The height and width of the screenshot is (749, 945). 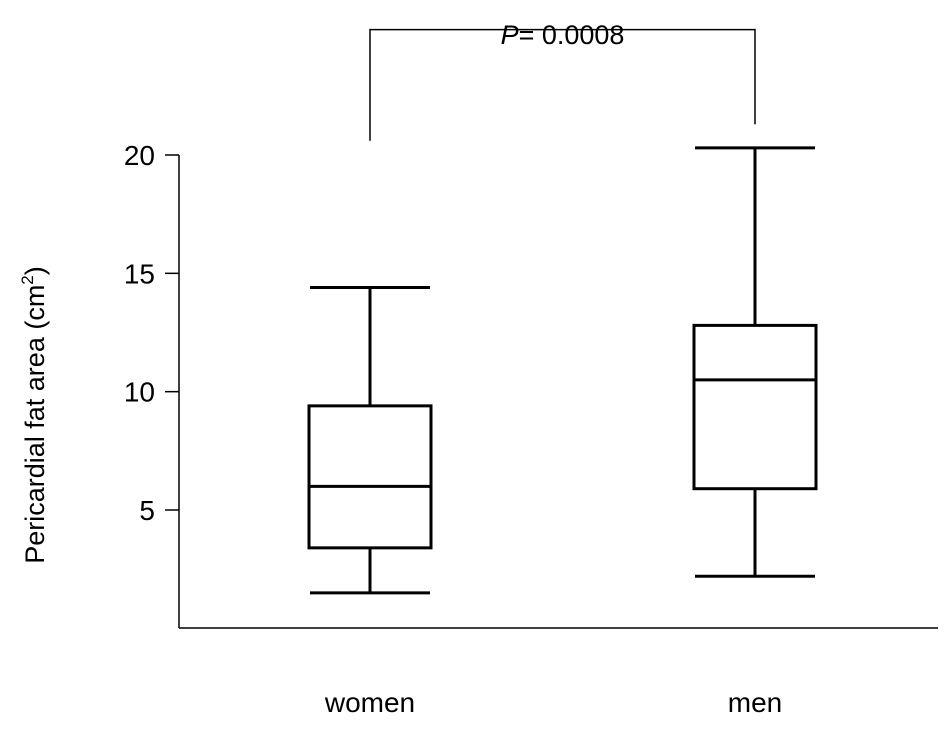 I want to click on box-women: women, so click(x=370, y=502).